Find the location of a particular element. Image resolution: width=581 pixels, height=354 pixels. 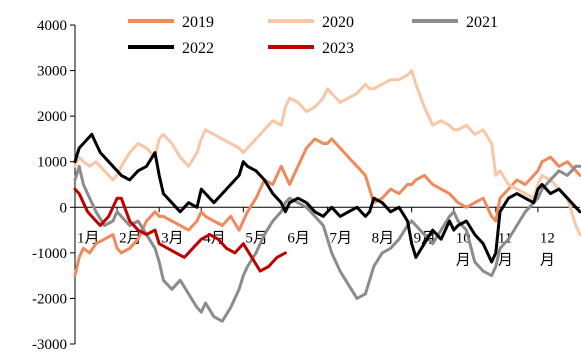

x-tick-label: 8月 is located at coordinates (383, 238).